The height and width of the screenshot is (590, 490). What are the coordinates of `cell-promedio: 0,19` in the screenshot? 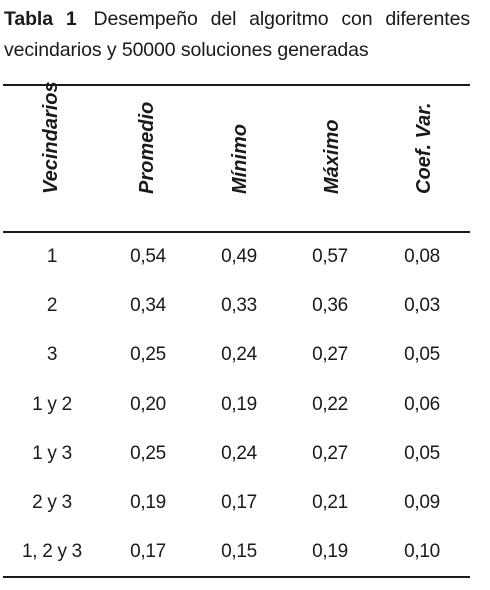 It's located at (148, 502).